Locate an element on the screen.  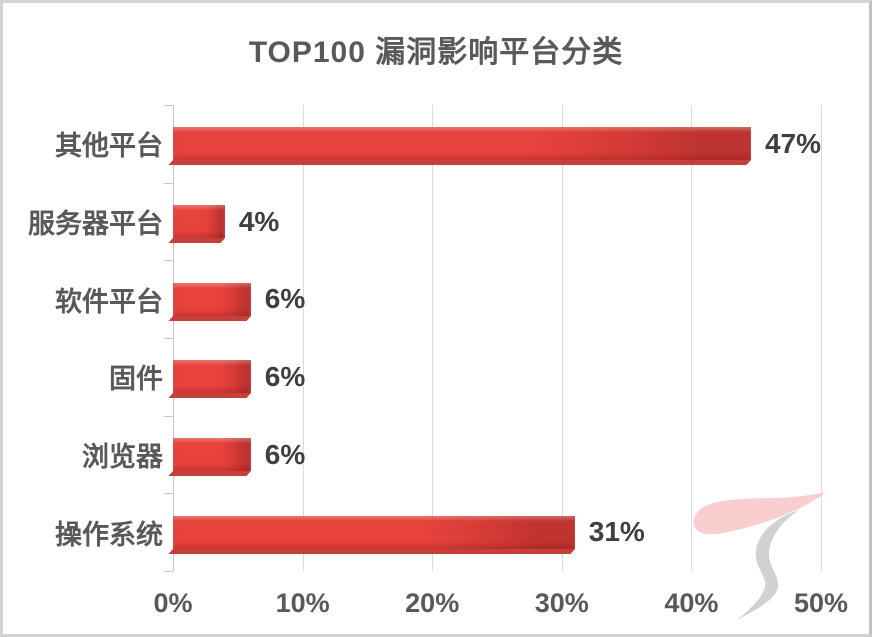
chart-bar-row: 47% is located at coordinates (494, 144).